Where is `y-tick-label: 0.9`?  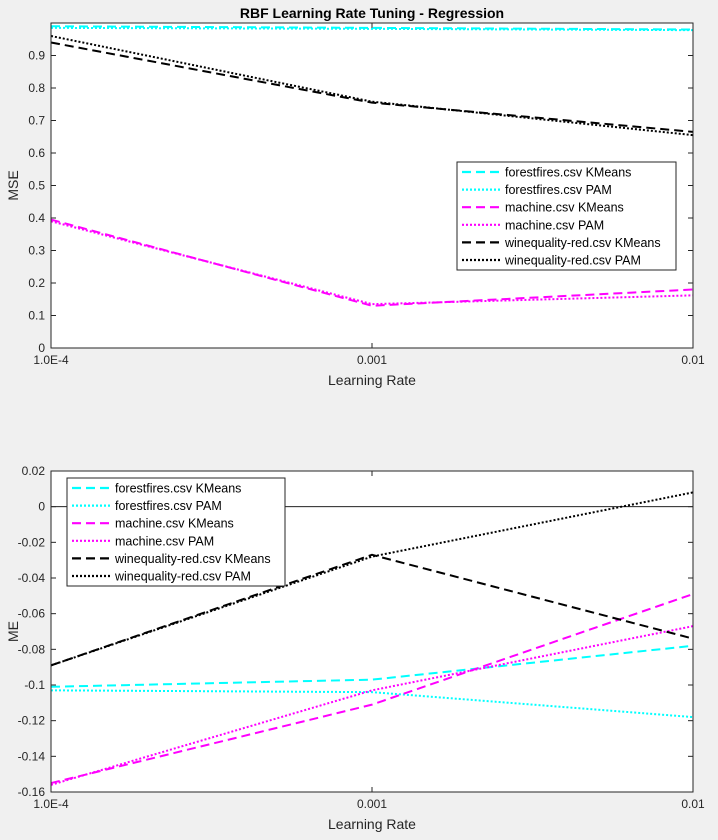
y-tick-label: 0.9 is located at coordinates (36, 56).